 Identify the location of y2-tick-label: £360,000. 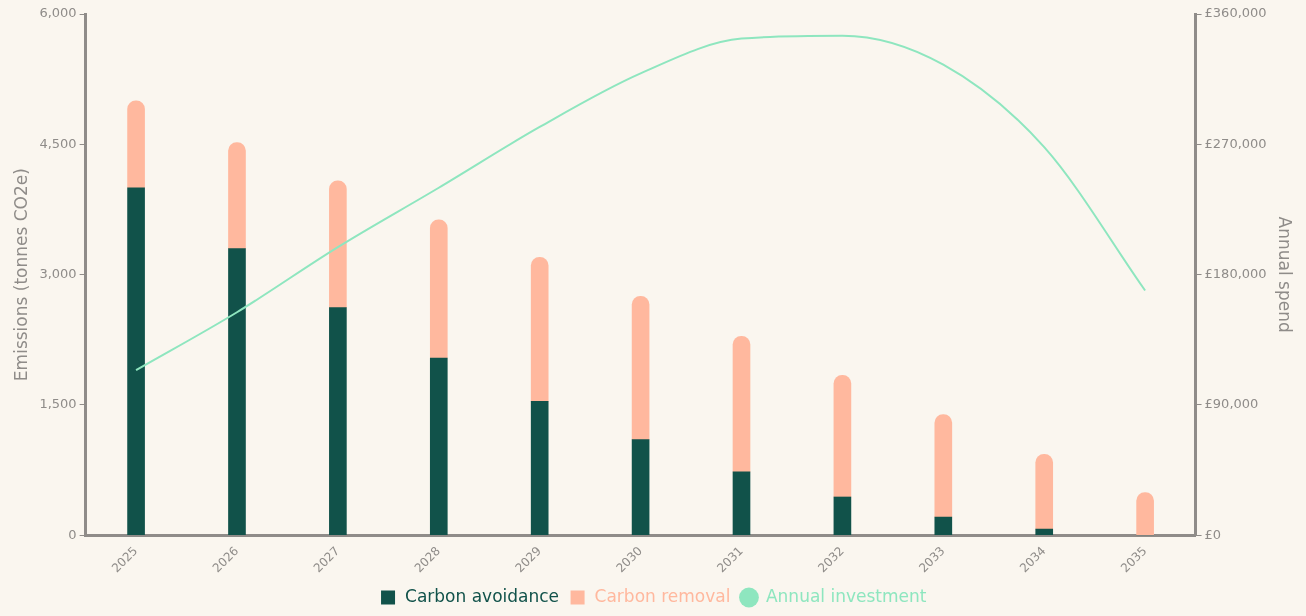
(1235, 13).